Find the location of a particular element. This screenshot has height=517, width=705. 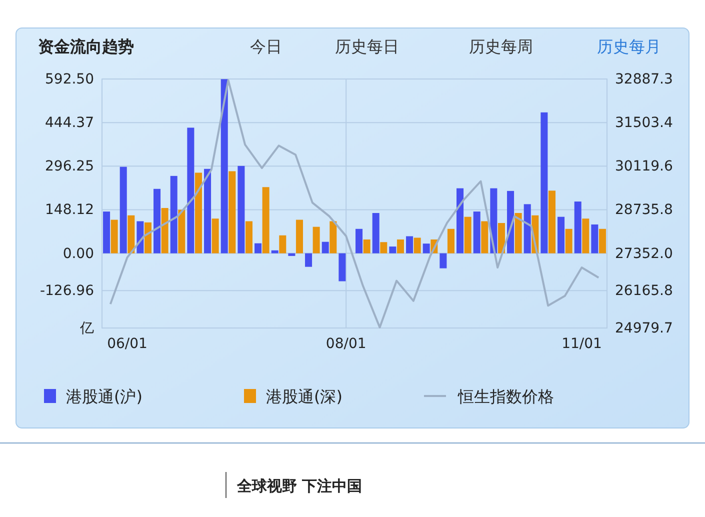

y-tick-label: 148.12 is located at coordinates (69, 210).